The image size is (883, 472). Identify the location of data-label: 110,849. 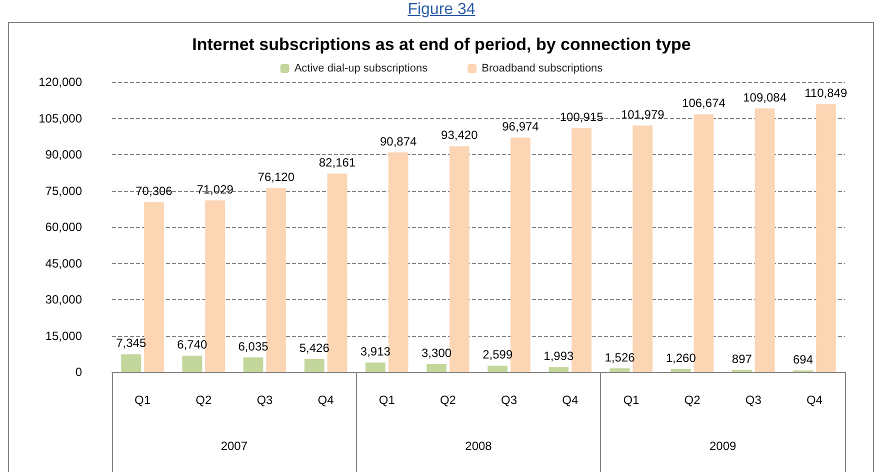
(826, 93).